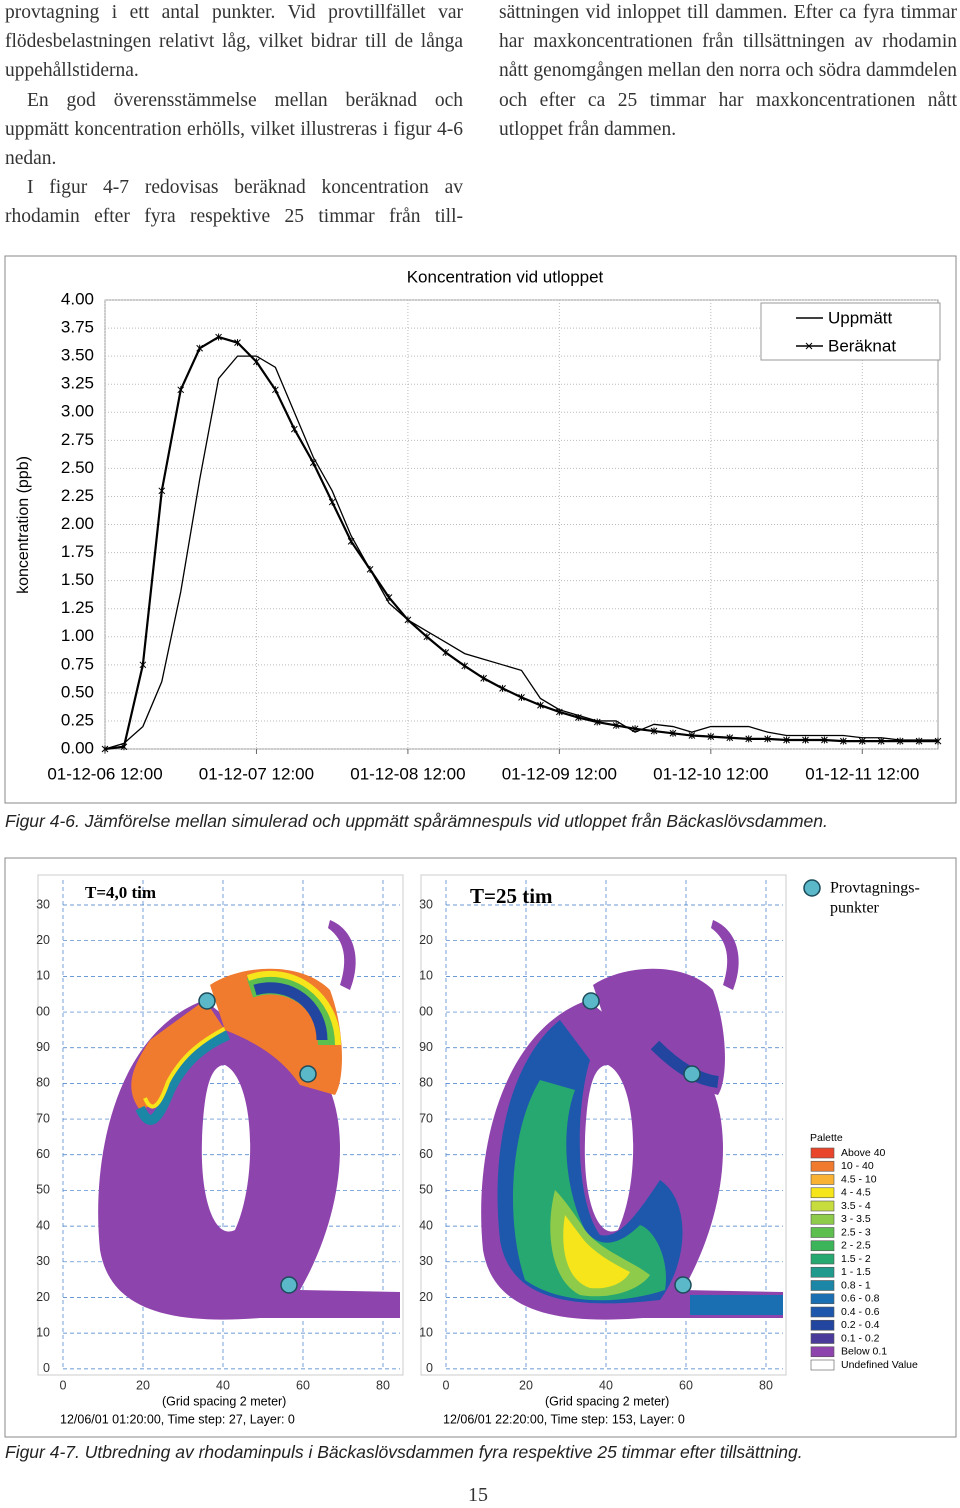 The height and width of the screenshot is (1508, 960). I want to click on y-tick-label: 2.75, so click(77, 439).